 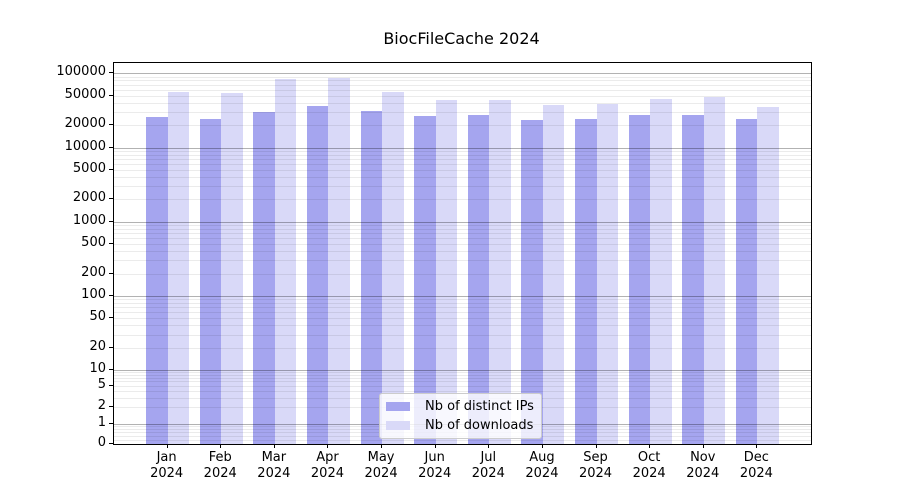 What do you see at coordinates (488, 465) in the screenshot?
I see `x-tick-label-jul: Jul 2024` at bounding box center [488, 465].